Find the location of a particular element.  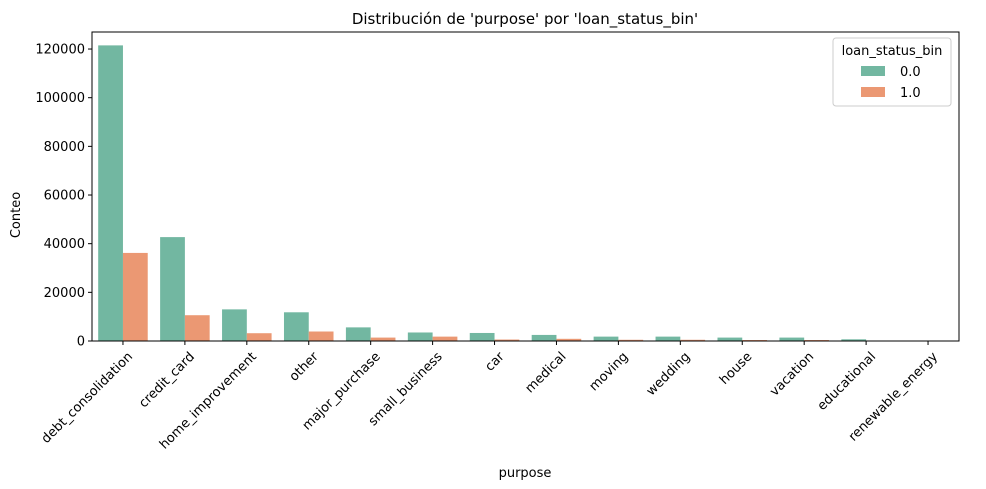

legend-title: loan_status_bin is located at coordinates (892, 51).